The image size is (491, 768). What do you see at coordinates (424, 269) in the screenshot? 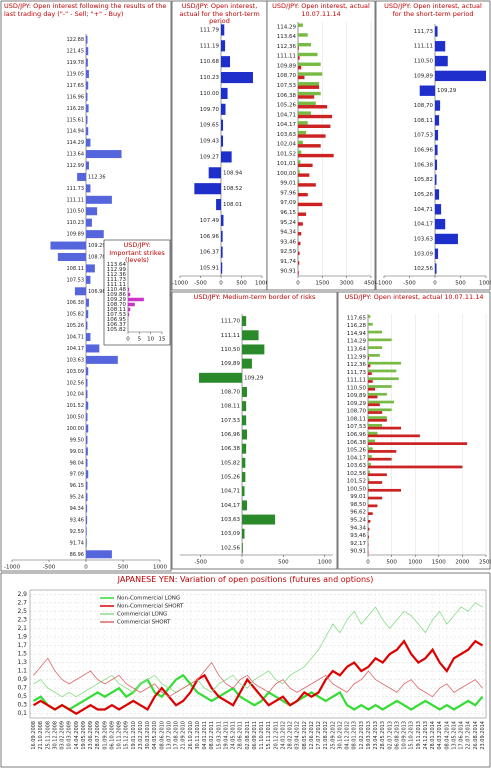
I see `category-label: 102,56` at bounding box center [424, 269].